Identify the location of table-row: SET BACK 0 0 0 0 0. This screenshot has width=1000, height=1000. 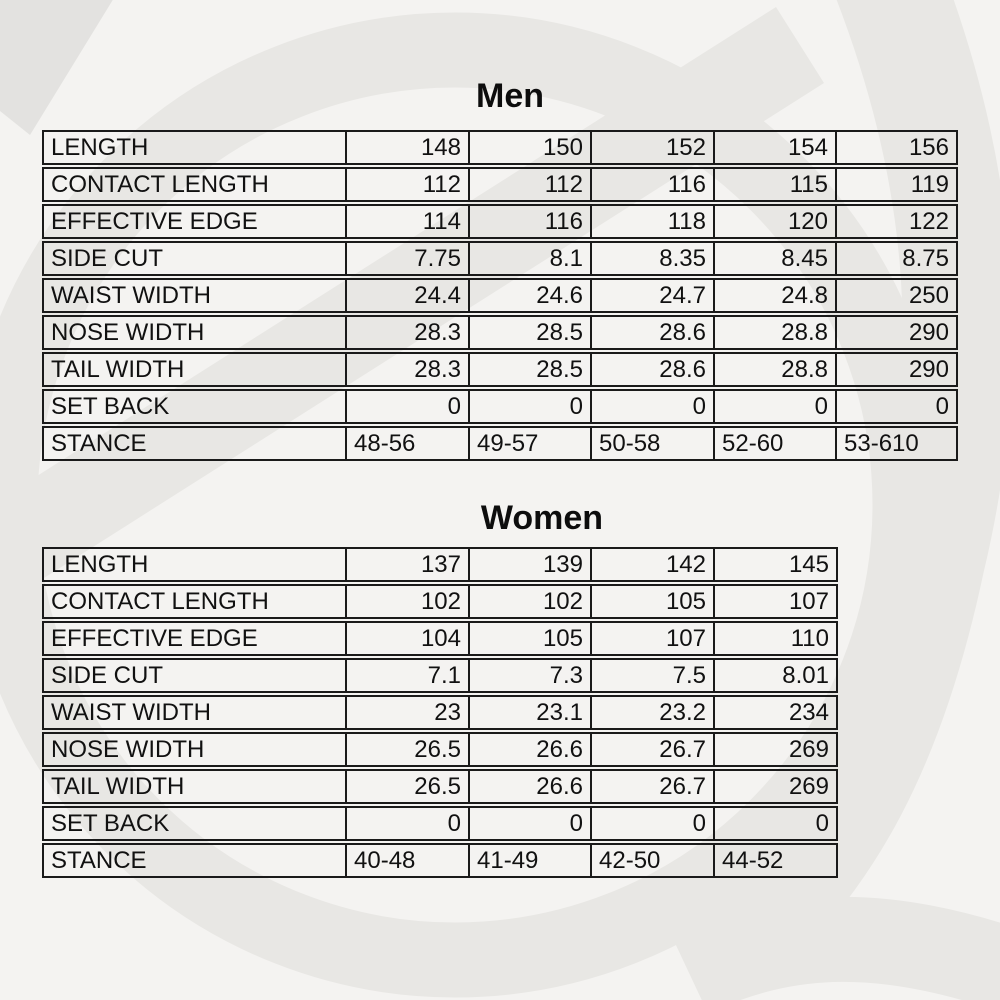
(500, 406).